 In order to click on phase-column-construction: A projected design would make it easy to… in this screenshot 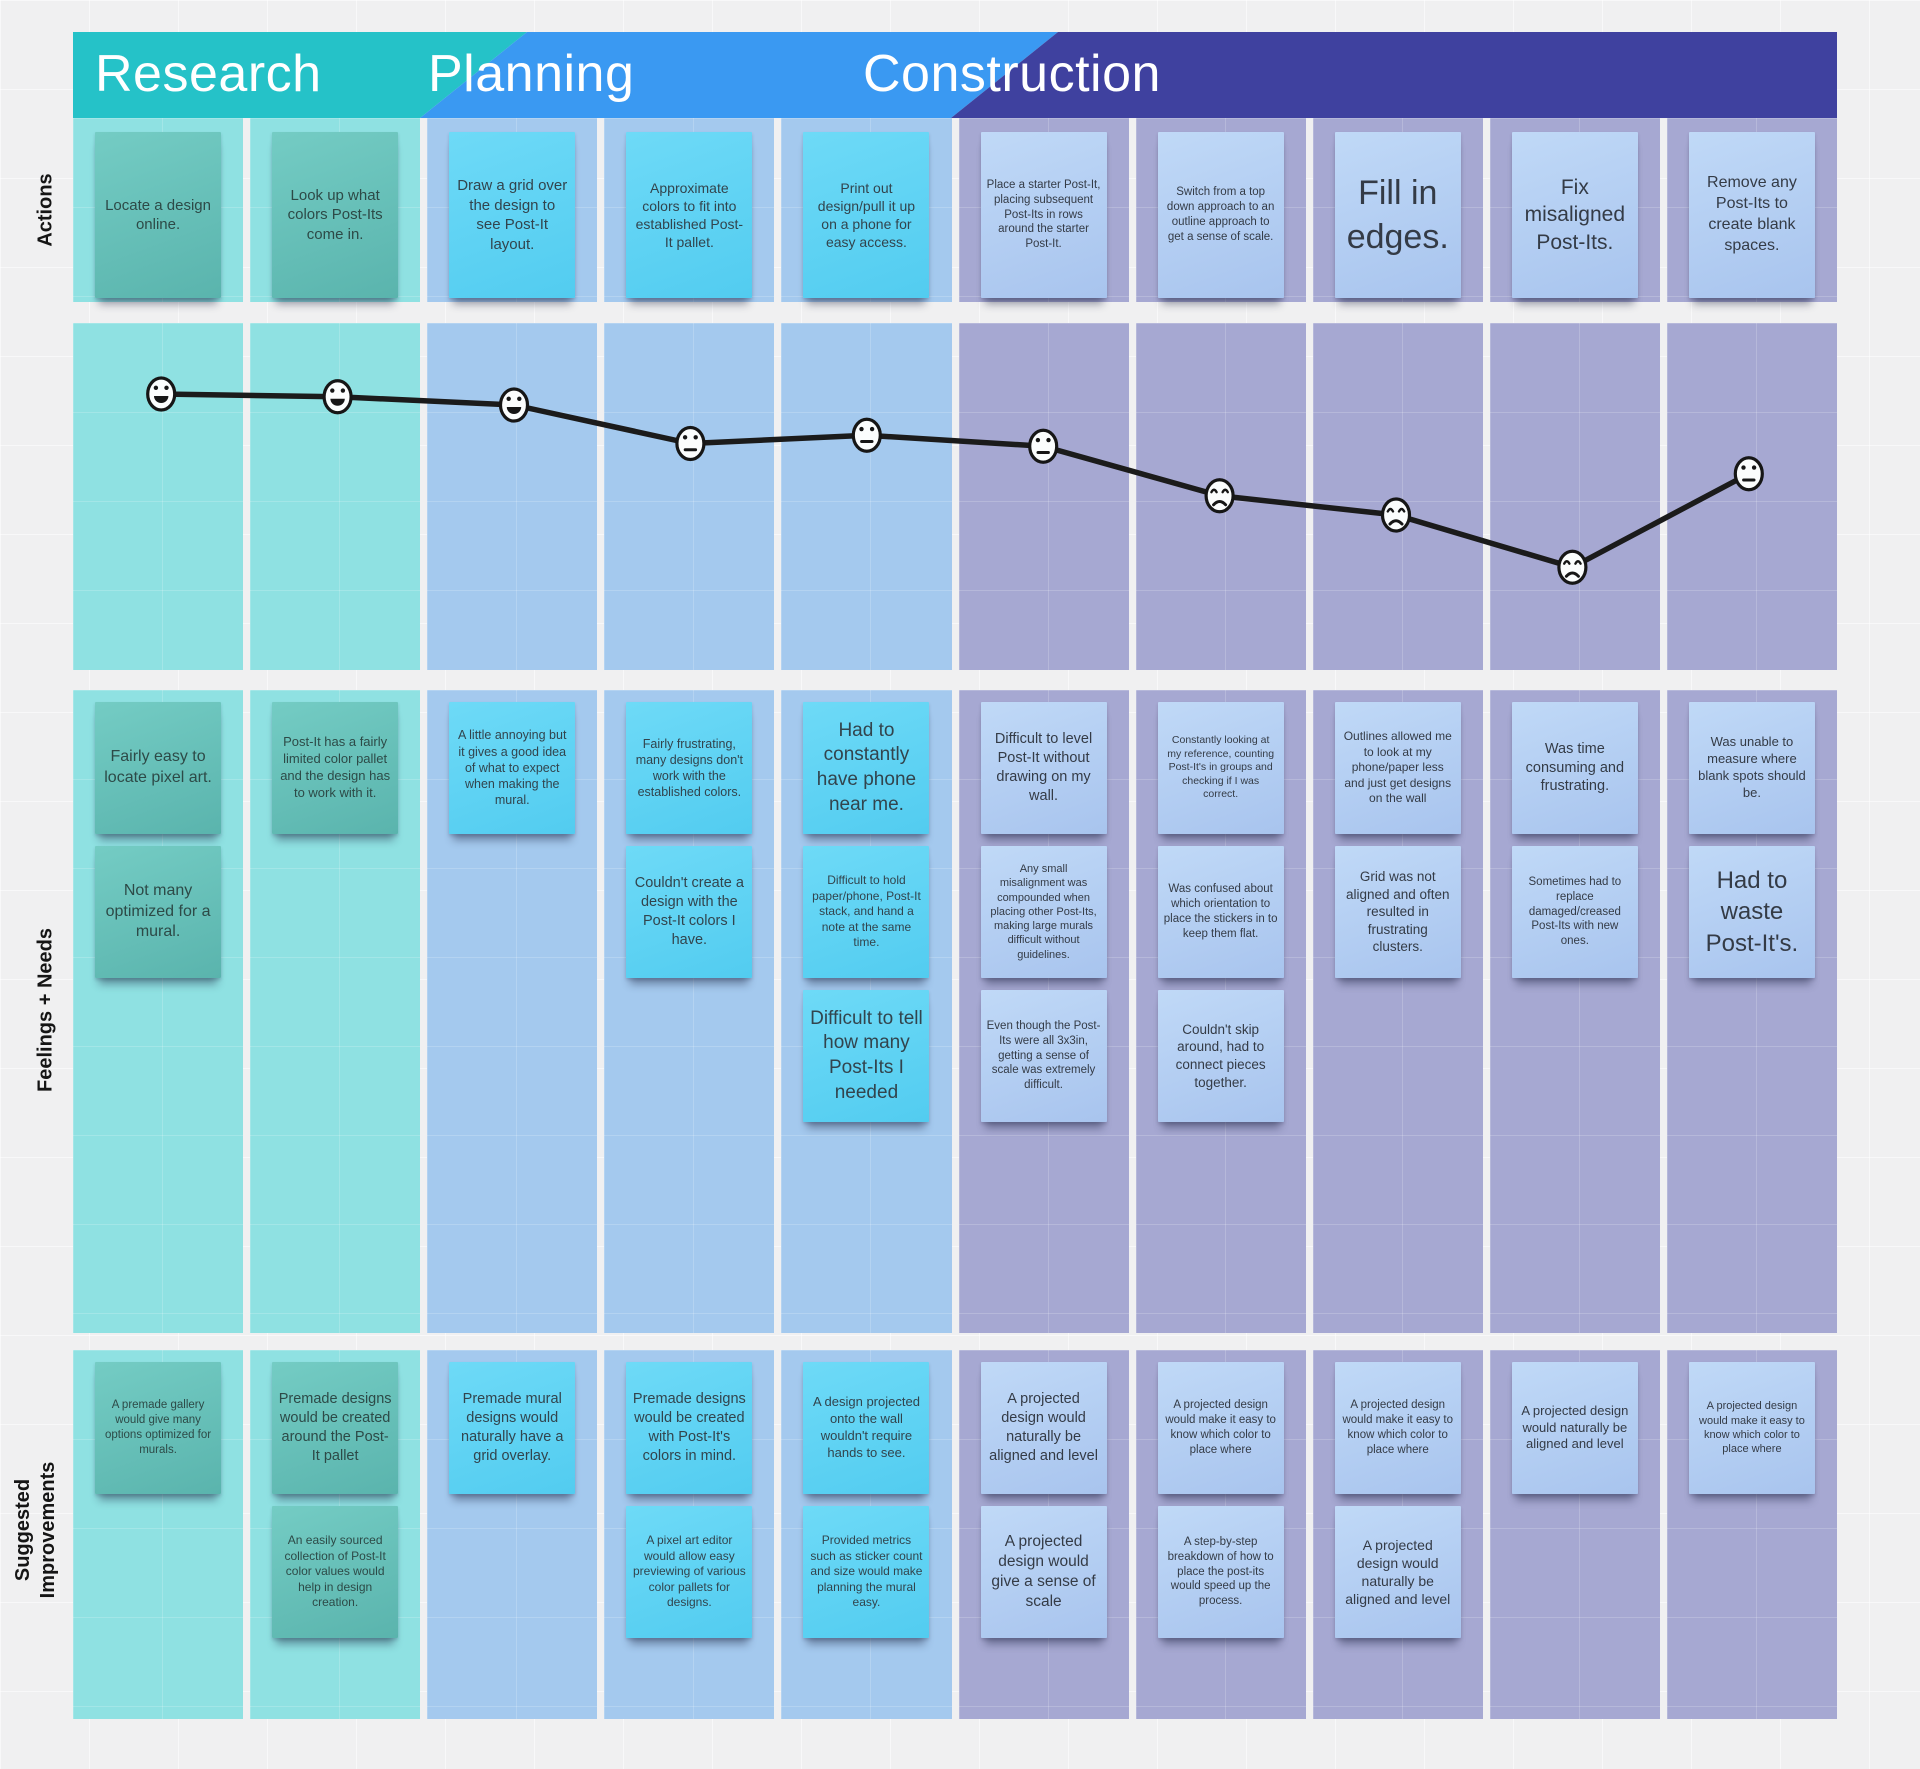, I will do `click(1397, 1534)`.